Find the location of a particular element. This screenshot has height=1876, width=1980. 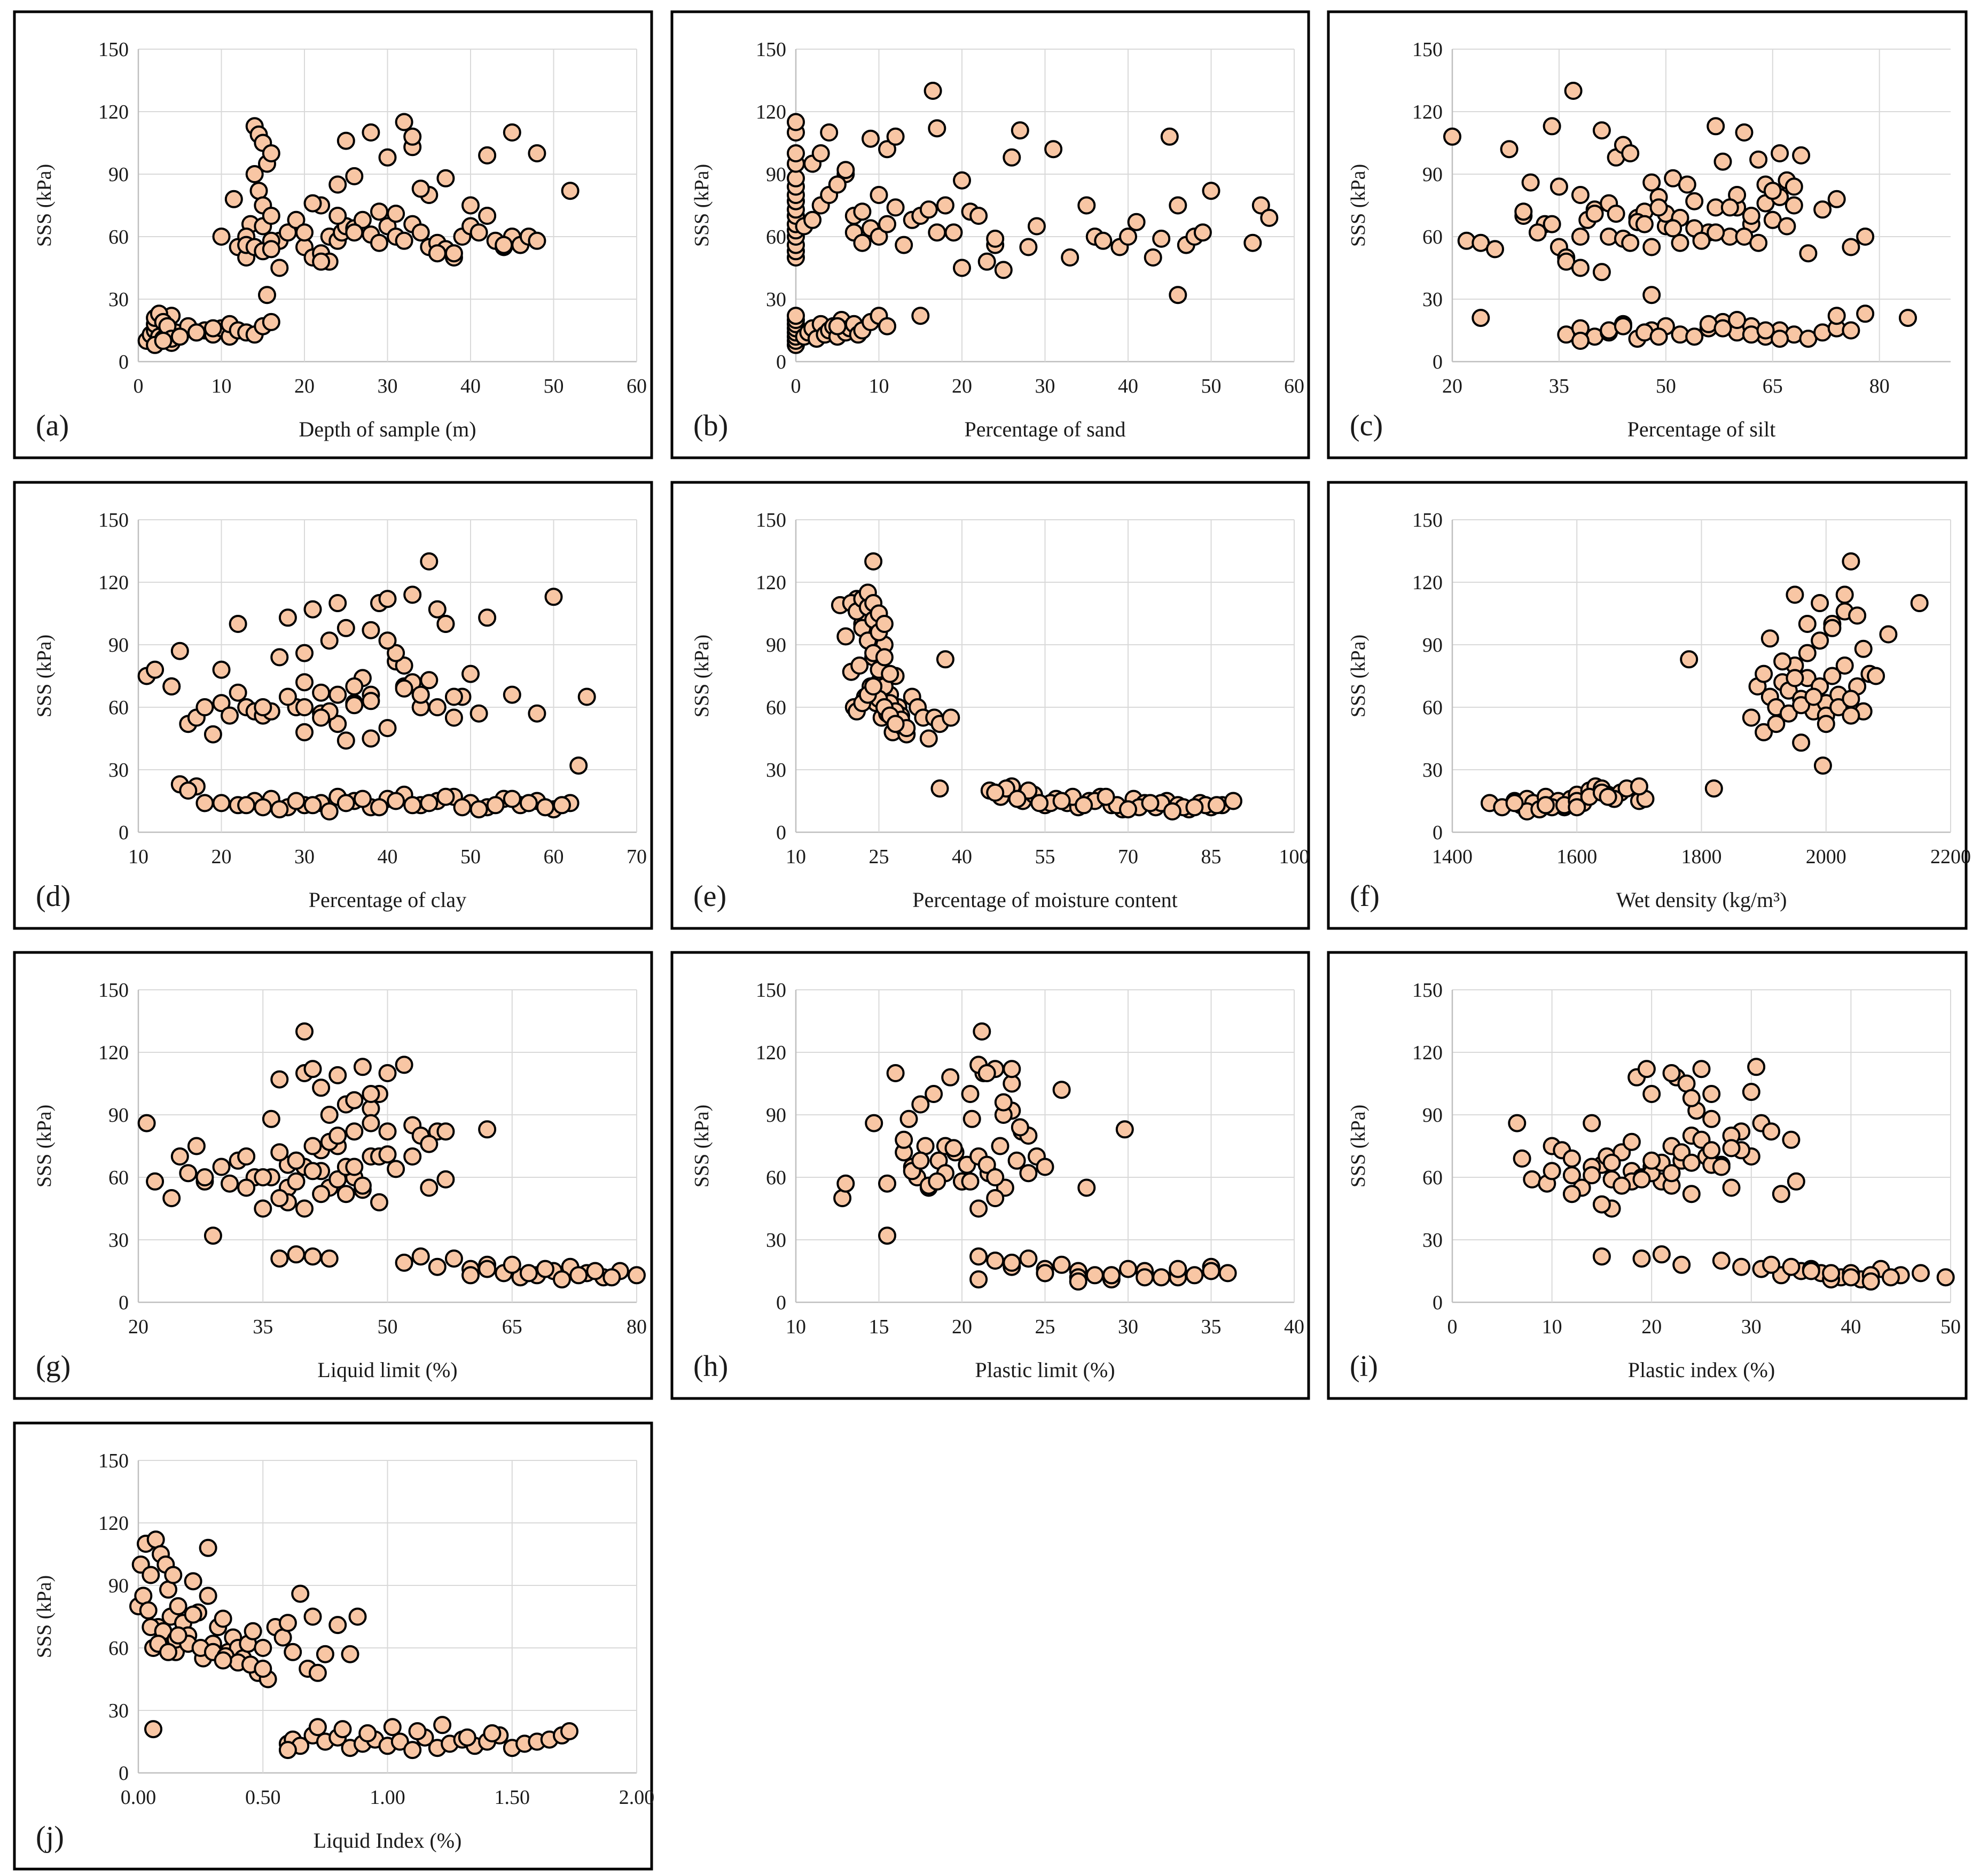

x-tick-label: 20 is located at coordinates (1651, 1327).